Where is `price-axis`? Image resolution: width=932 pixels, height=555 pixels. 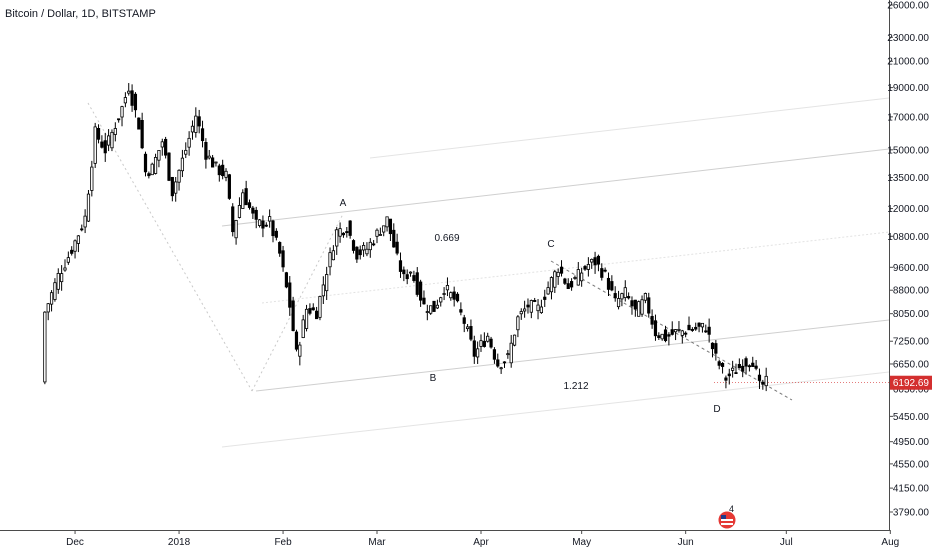 price-axis is located at coordinates (910, 275).